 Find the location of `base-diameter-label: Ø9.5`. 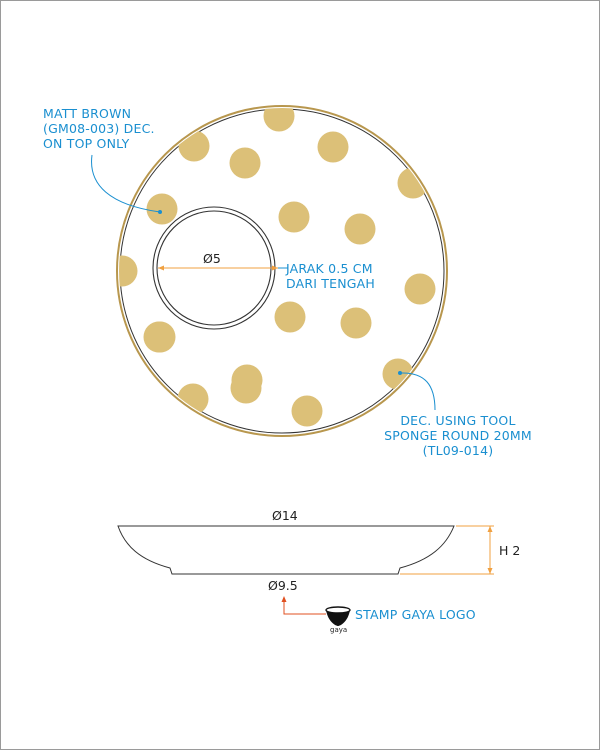

base-diameter-label: Ø9.5 is located at coordinates (283, 585).